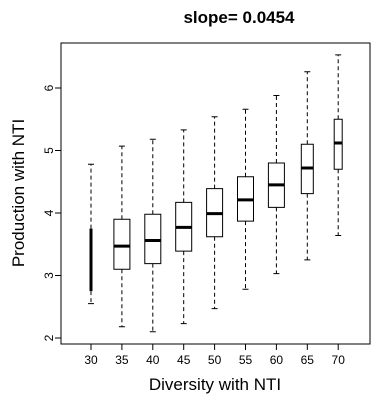  I want to click on y-tick-label: 5, so click(49, 150).